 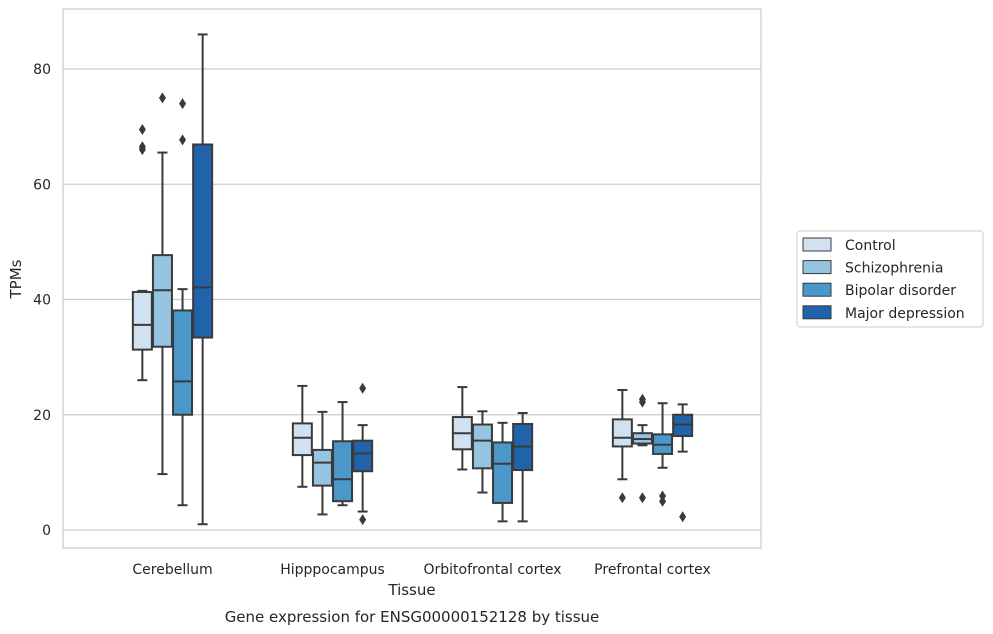 I want to click on y-tick-label: 20, so click(x=42, y=416).